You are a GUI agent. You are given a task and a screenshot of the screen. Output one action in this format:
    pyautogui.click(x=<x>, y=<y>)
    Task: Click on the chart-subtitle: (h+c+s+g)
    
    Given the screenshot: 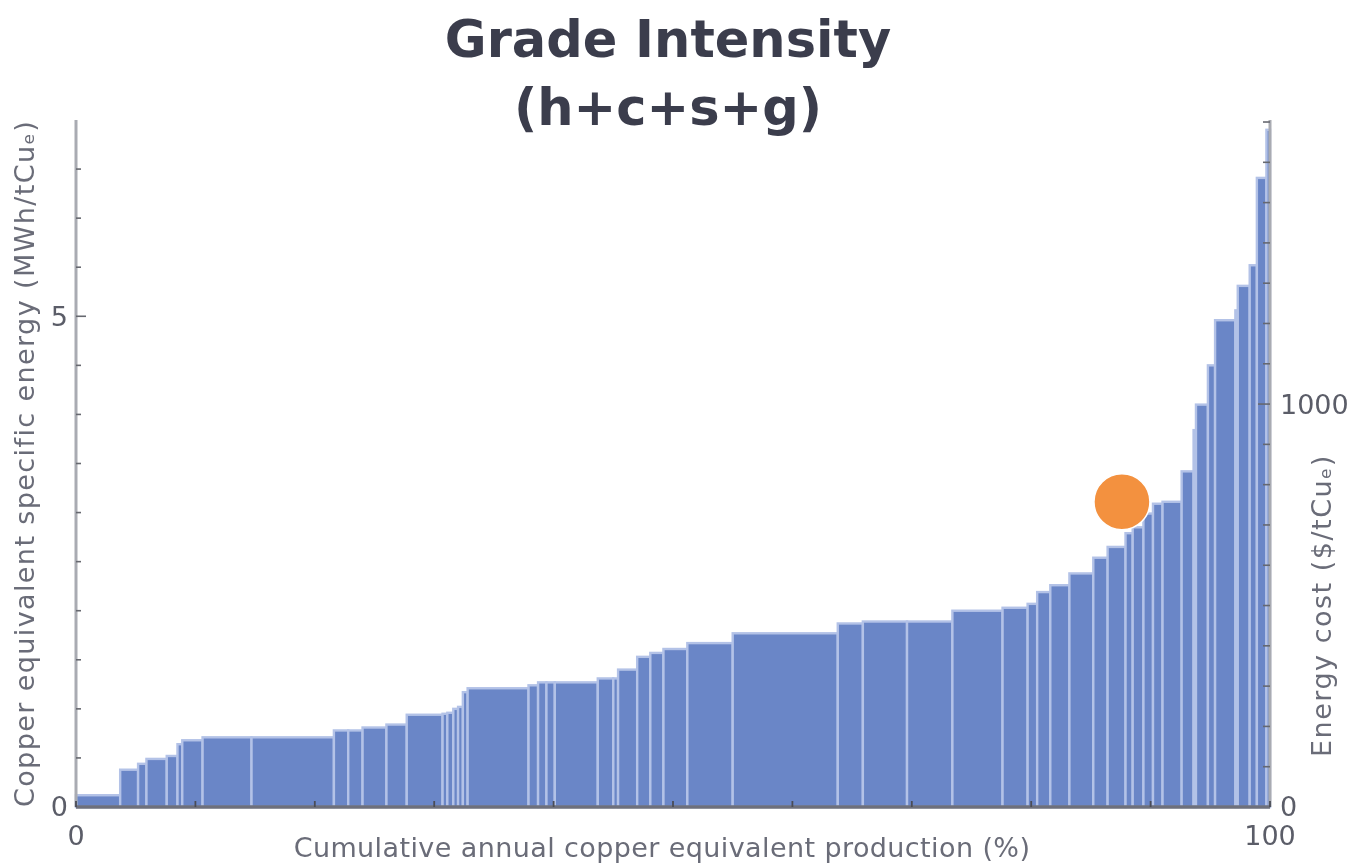 What is the action you would take?
    pyautogui.click(x=668, y=107)
    